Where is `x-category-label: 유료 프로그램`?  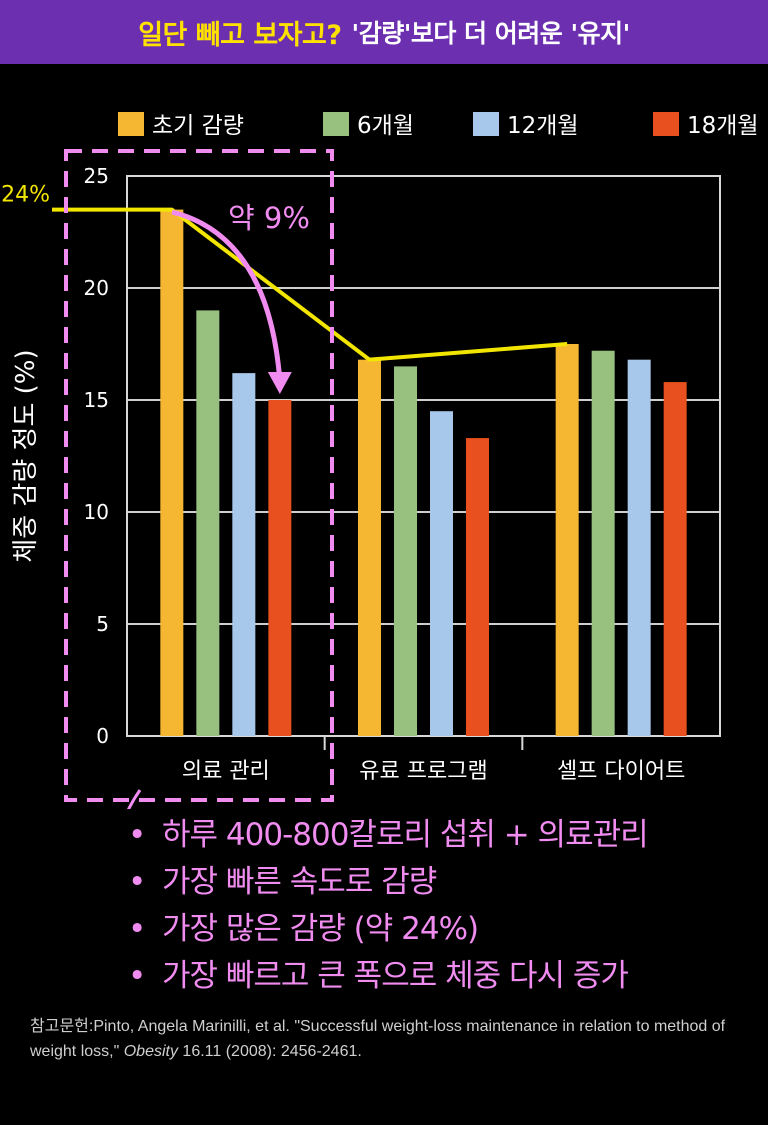
x-category-label: 유료 프로그램 is located at coordinates (423, 771).